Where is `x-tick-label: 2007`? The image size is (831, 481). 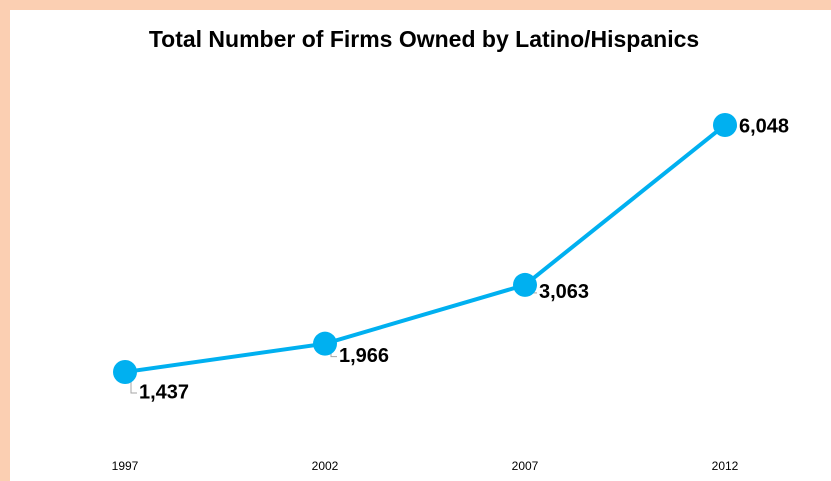 x-tick-label: 2007 is located at coordinates (525, 466).